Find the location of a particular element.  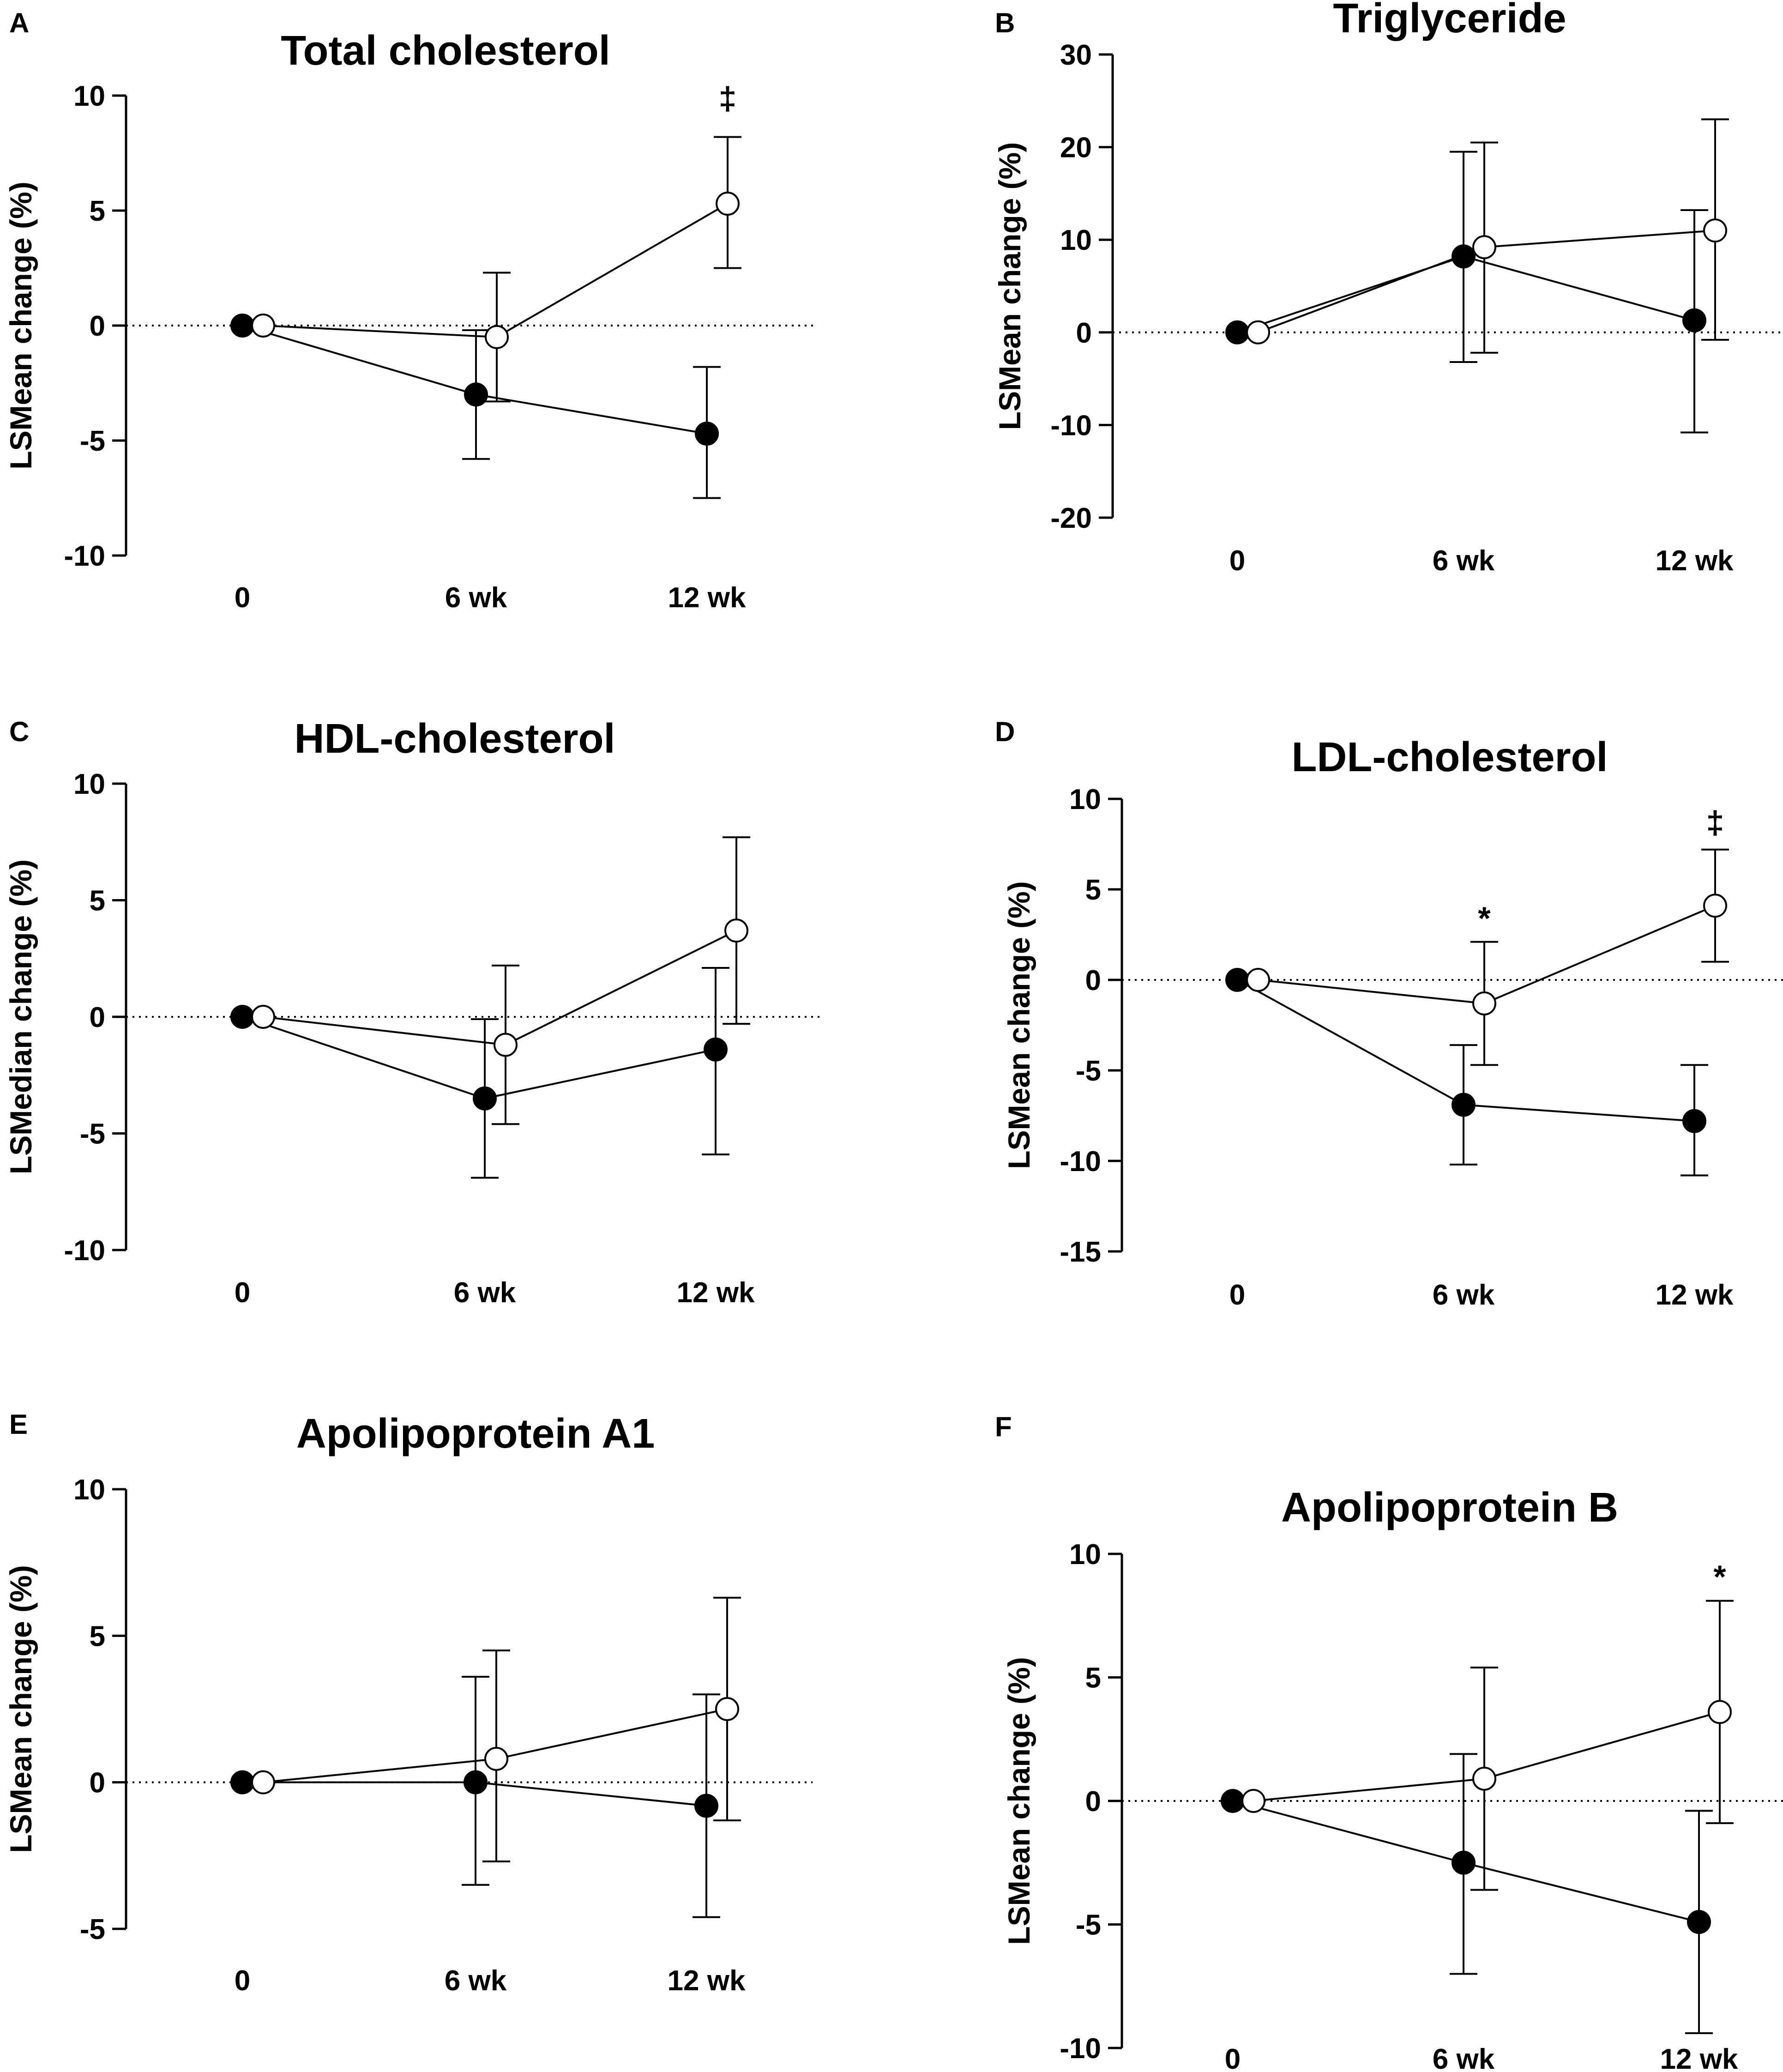

panel-title: HDL-cholesterol is located at coordinates (454, 739).